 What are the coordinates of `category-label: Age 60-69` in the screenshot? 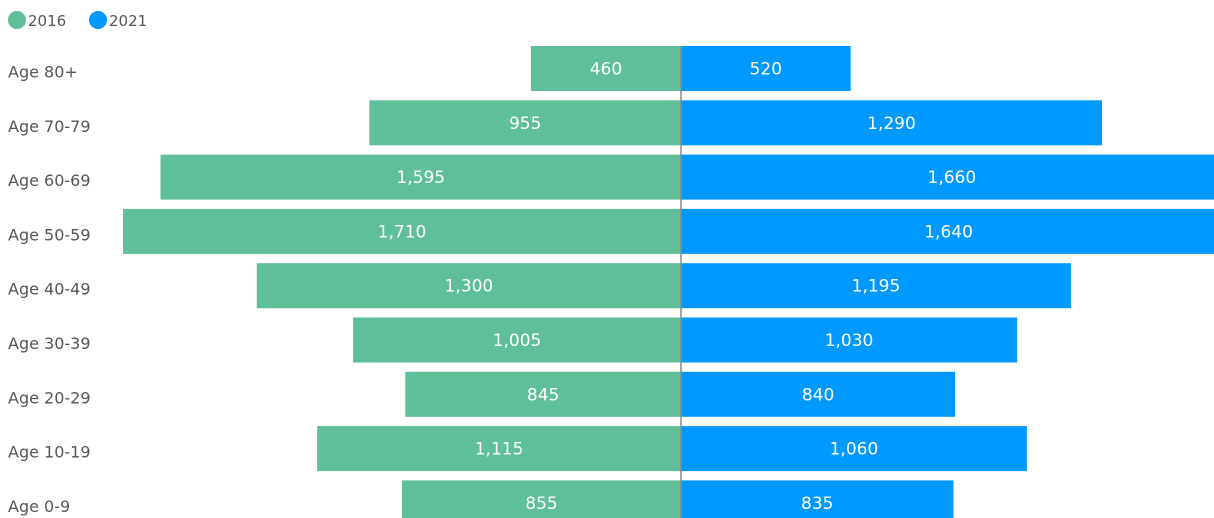 It's located at (49, 180).